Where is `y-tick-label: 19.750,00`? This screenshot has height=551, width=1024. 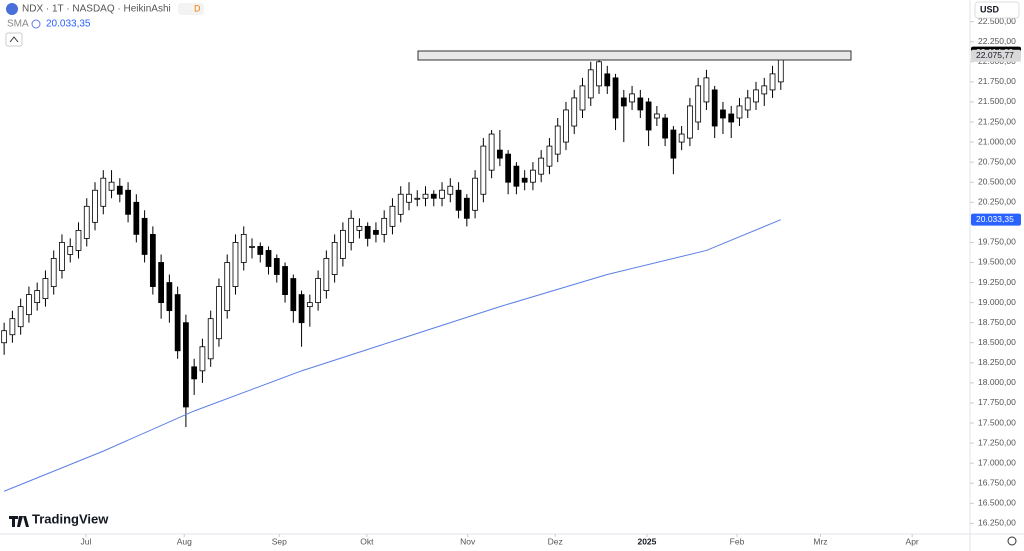
y-tick-label: 19.750,00 is located at coordinates (997, 242).